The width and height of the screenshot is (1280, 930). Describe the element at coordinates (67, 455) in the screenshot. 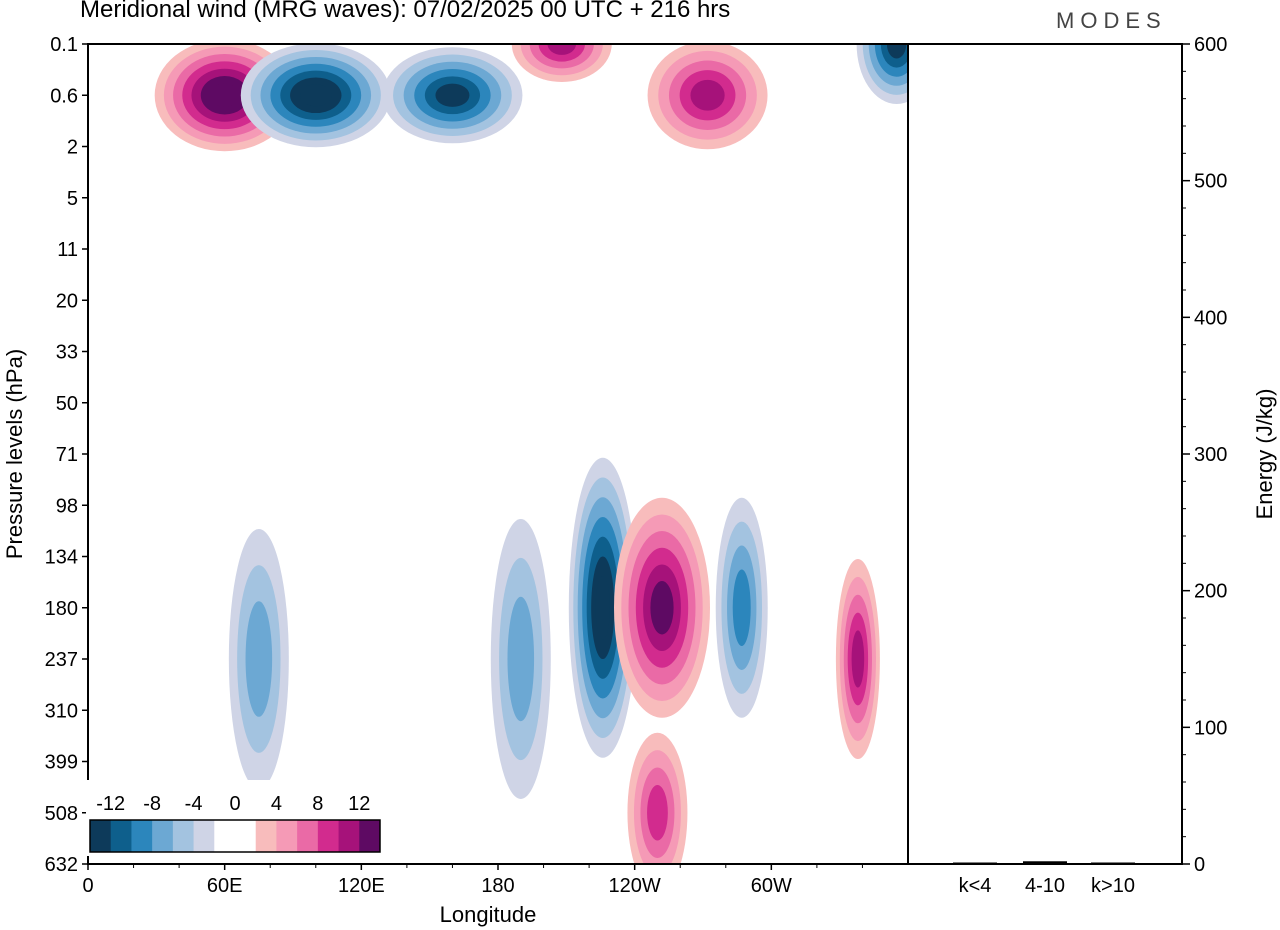

I see `y-tick-label: 71` at that location.